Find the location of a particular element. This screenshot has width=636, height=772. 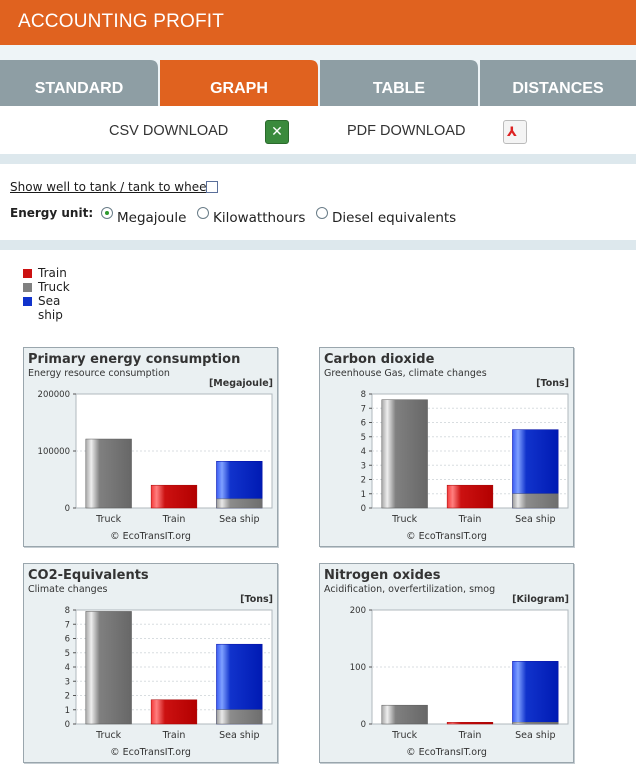

chart-title: Carbon dioxide is located at coordinates (379, 359).